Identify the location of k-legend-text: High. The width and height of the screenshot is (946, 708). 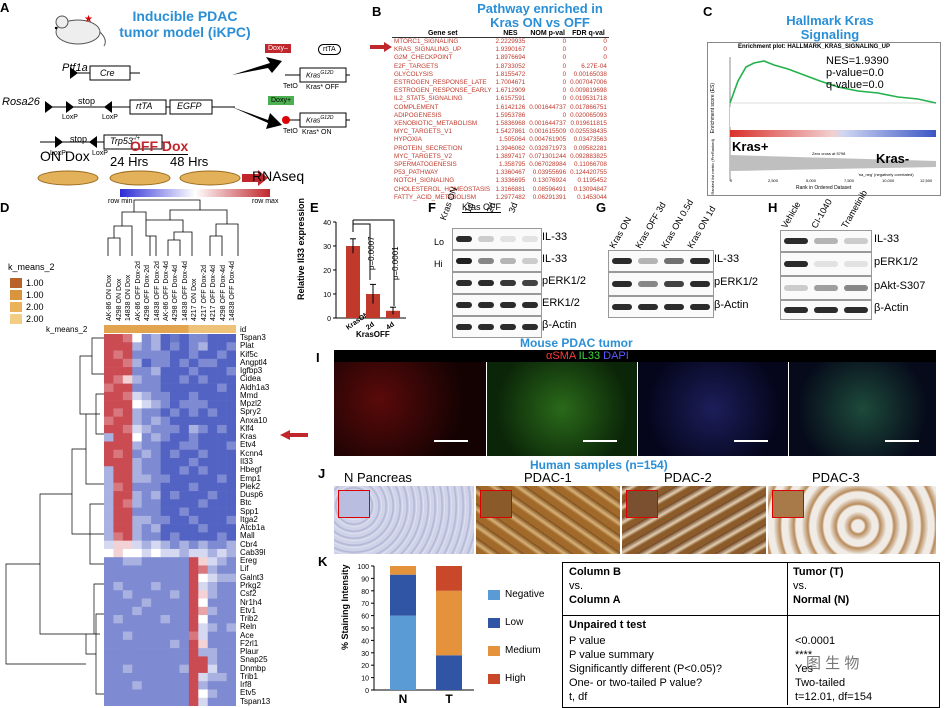
(515, 679).